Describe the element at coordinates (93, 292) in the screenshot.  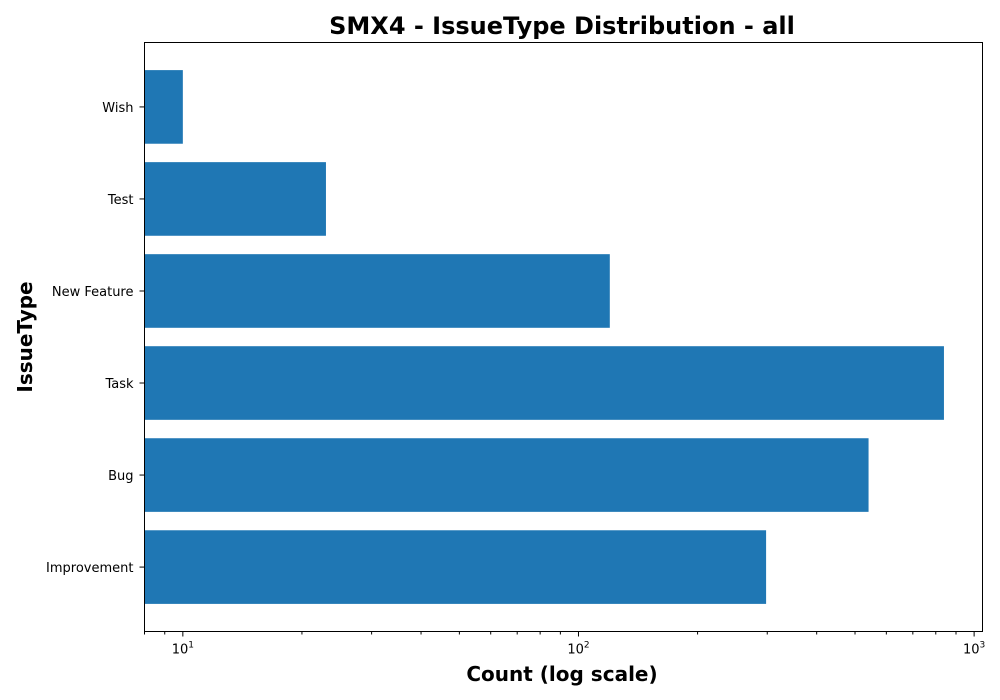
I see `y-tick-label: New Feature` at that location.